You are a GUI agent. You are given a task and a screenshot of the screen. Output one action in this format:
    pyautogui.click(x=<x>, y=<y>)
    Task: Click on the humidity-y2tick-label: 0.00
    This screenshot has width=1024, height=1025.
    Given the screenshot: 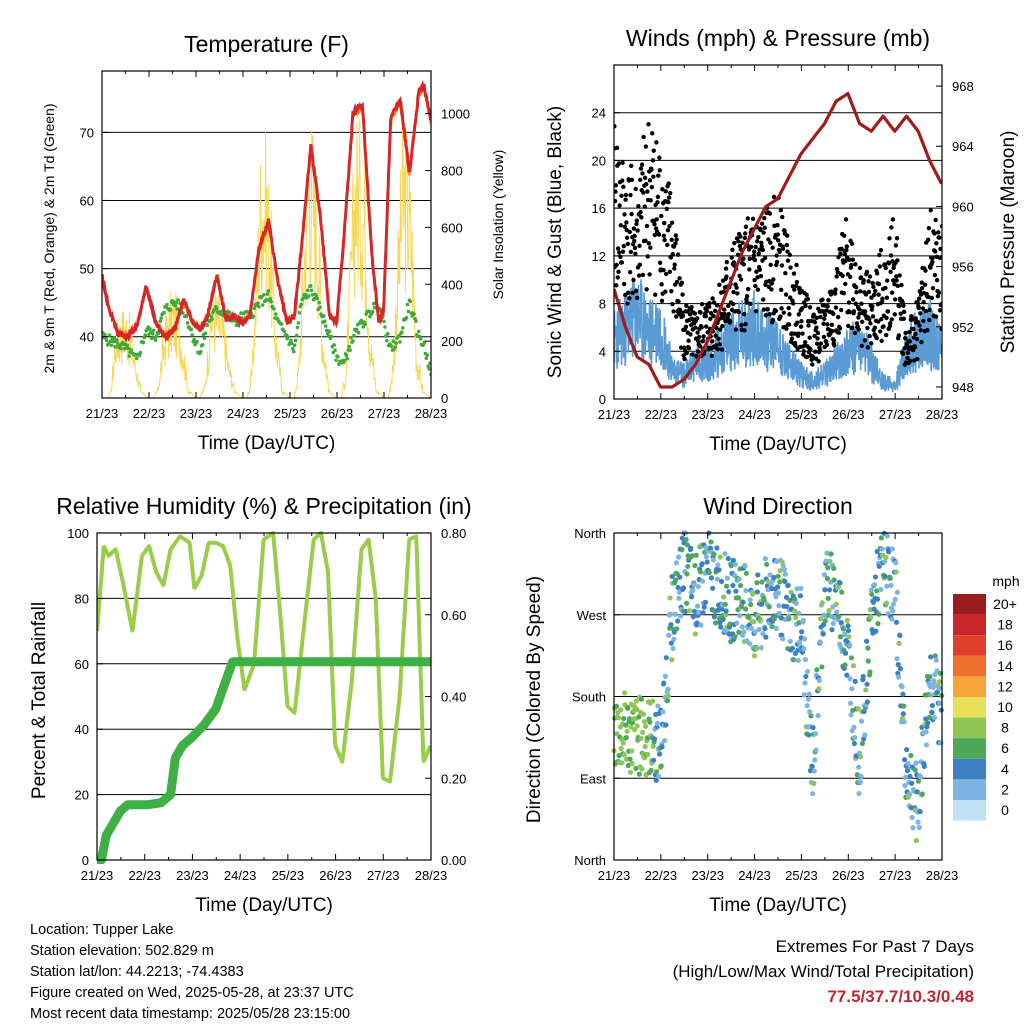 What is the action you would take?
    pyautogui.click(x=453, y=860)
    